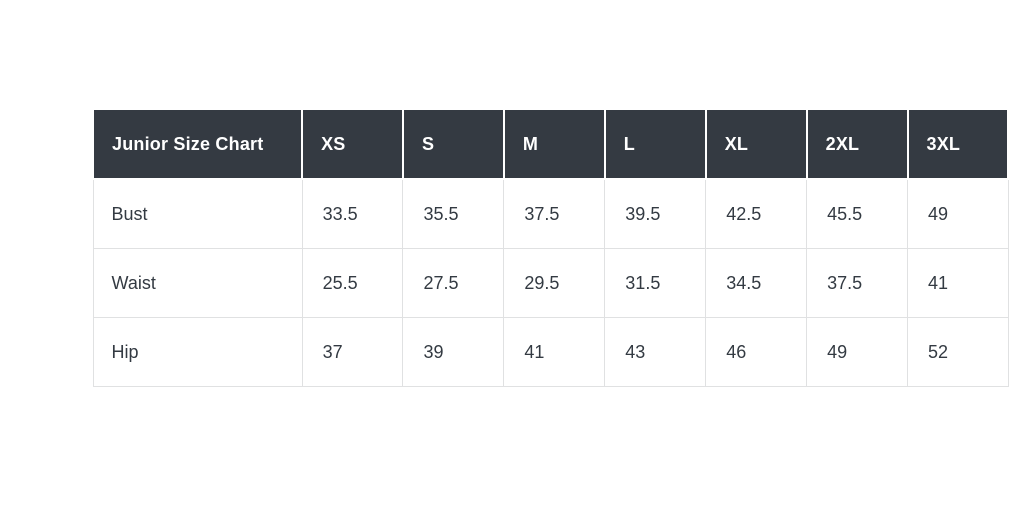 Image resolution: width=1009 pixels, height=522 pixels. I want to click on header-cell-s: S, so click(453, 144).